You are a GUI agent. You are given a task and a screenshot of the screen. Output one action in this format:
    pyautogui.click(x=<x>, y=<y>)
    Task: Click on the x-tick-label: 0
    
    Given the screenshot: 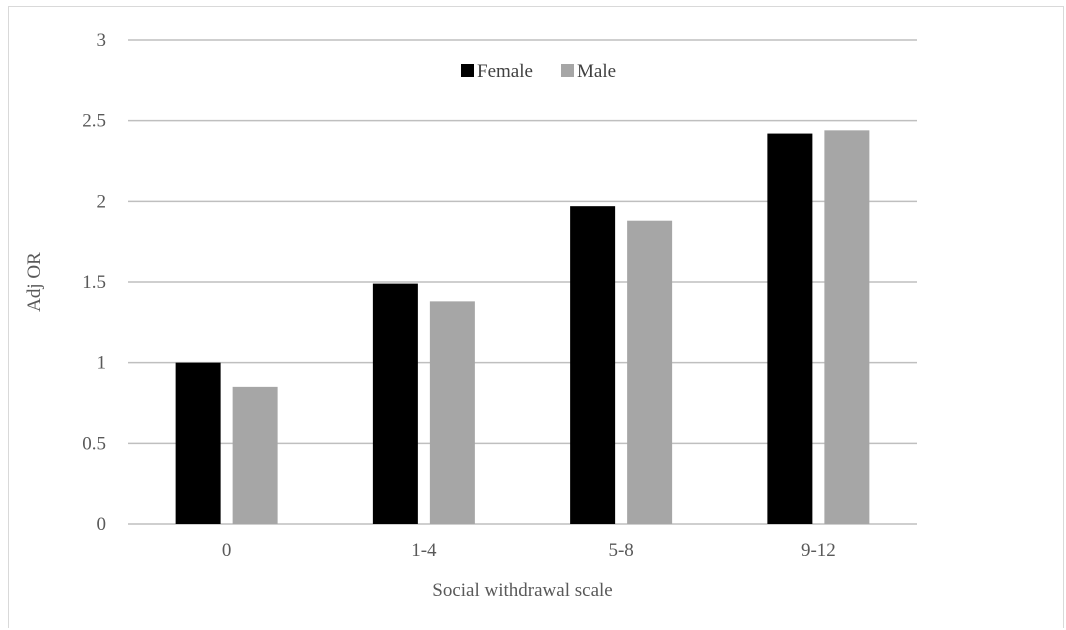 What is the action you would take?
    pyautogui.click(x=227, y=550)
    